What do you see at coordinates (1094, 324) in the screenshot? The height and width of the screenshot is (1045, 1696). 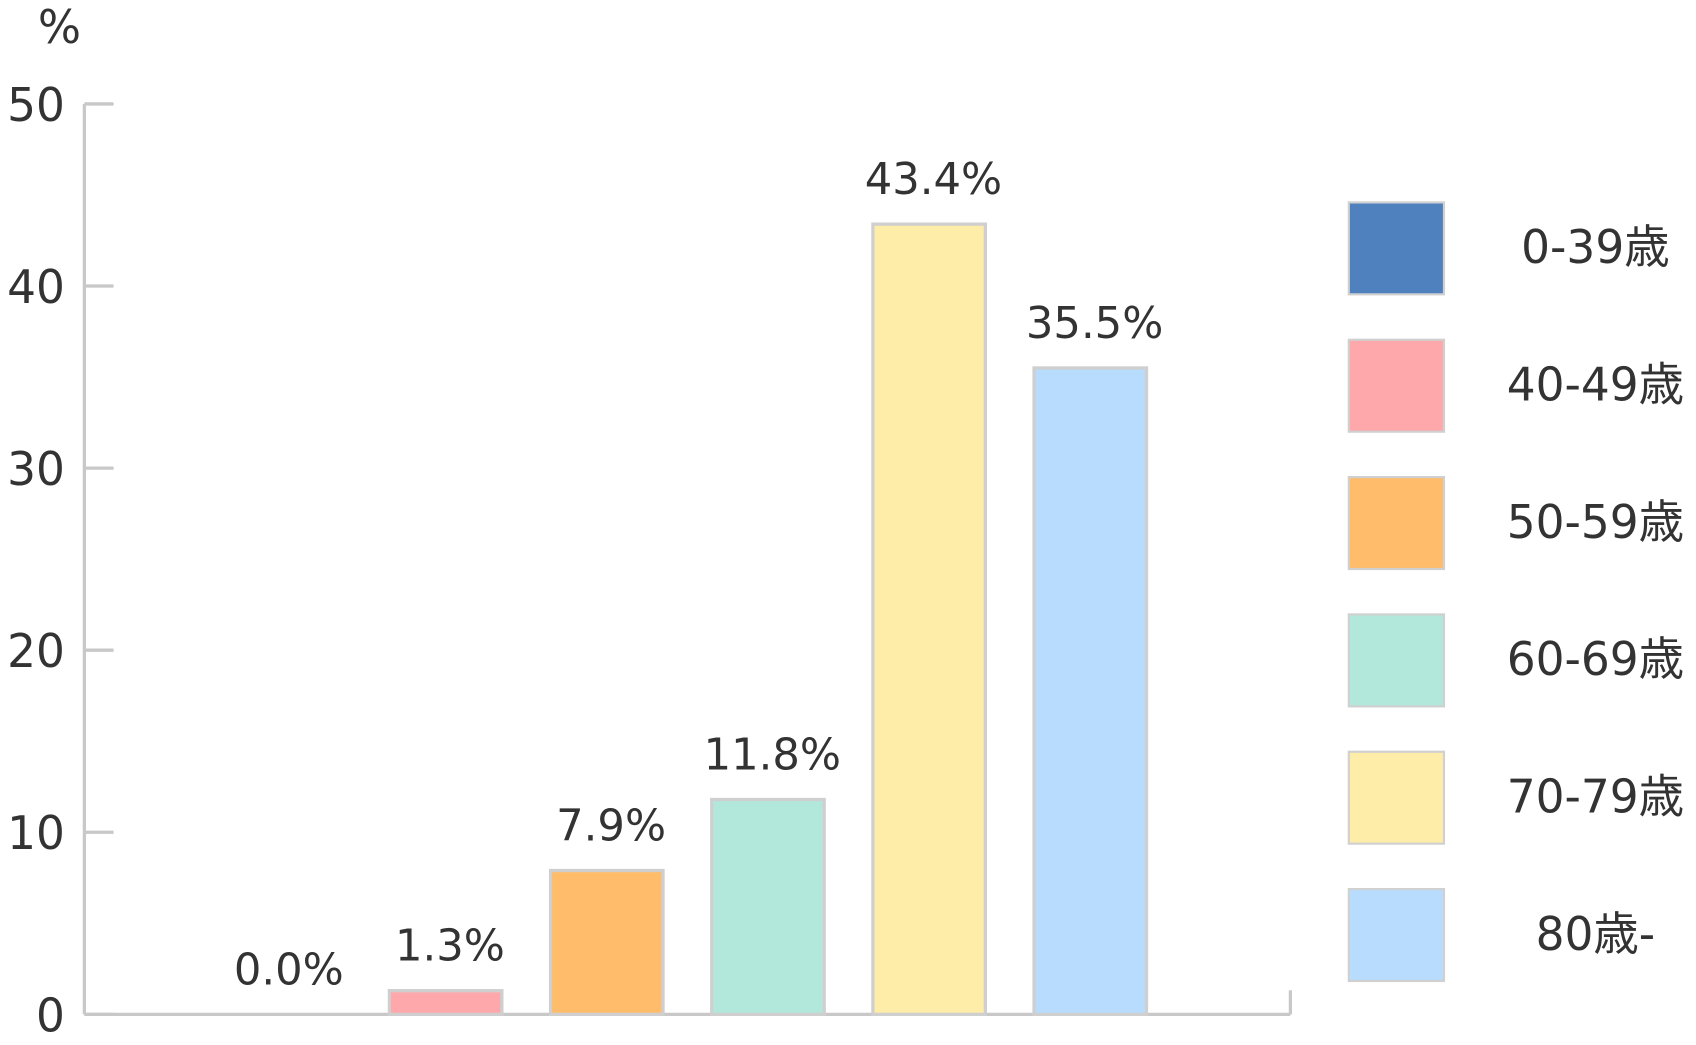 I see `value-label: 35.5%` at bounding box center [1094, 324].